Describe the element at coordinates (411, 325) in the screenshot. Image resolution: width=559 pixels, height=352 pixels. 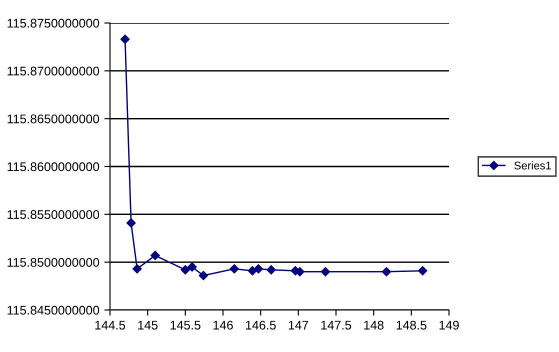
I see `x-tick-label: 148.5` at that location.